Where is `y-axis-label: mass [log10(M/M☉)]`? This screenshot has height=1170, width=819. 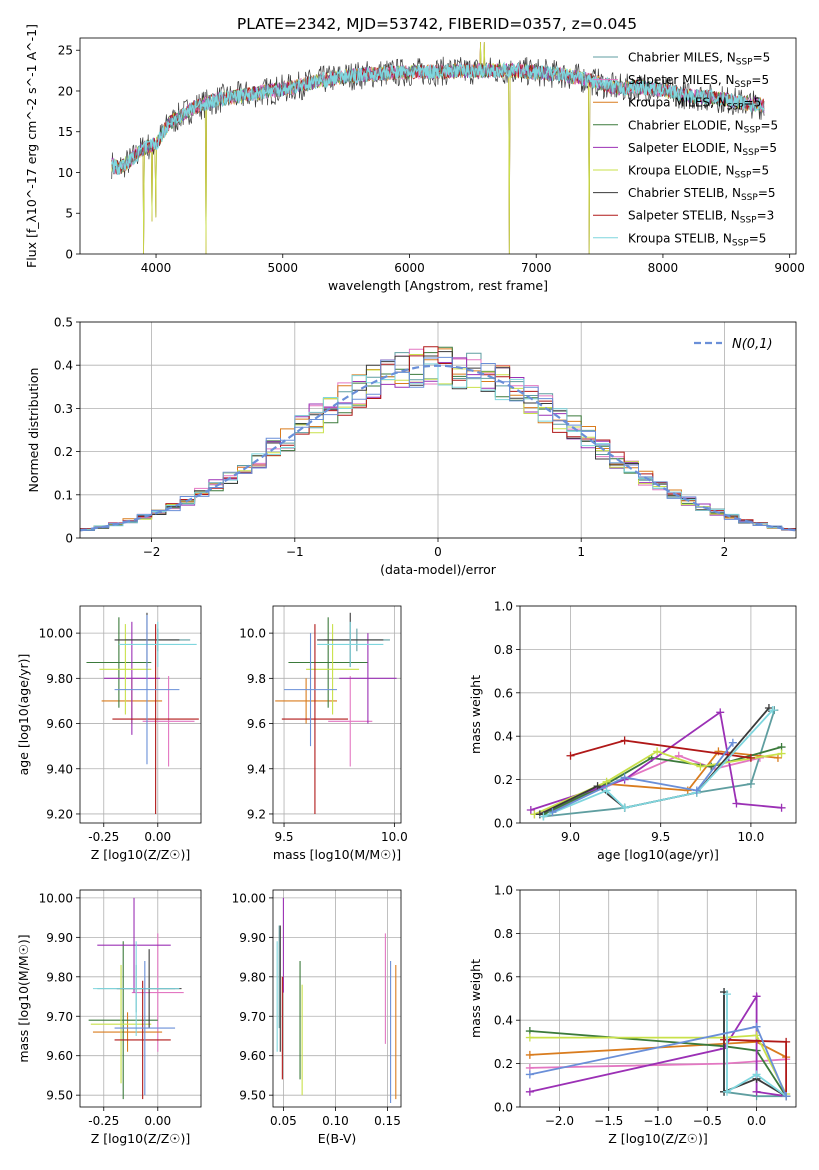
y-axis-label: mass [log10(M/M☉)] is located at coordinates (23, 998).